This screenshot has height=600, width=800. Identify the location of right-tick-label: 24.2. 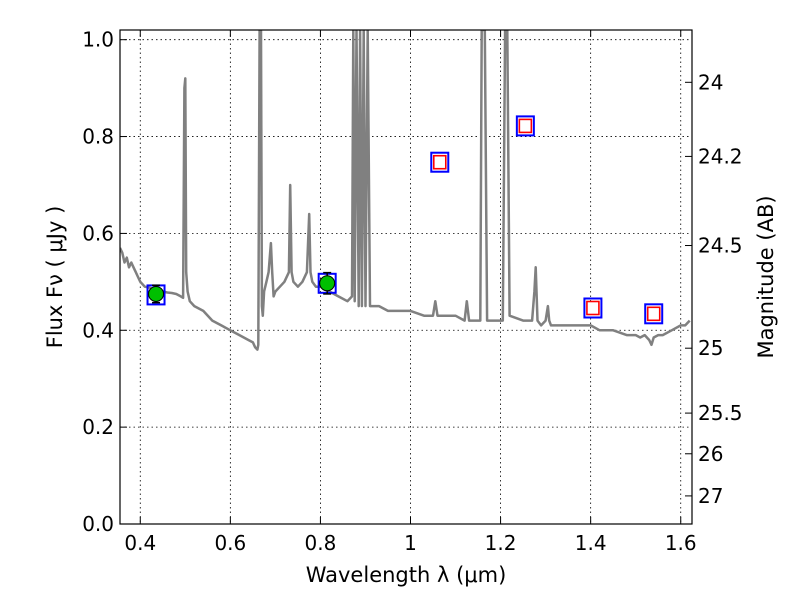
(720, 156).